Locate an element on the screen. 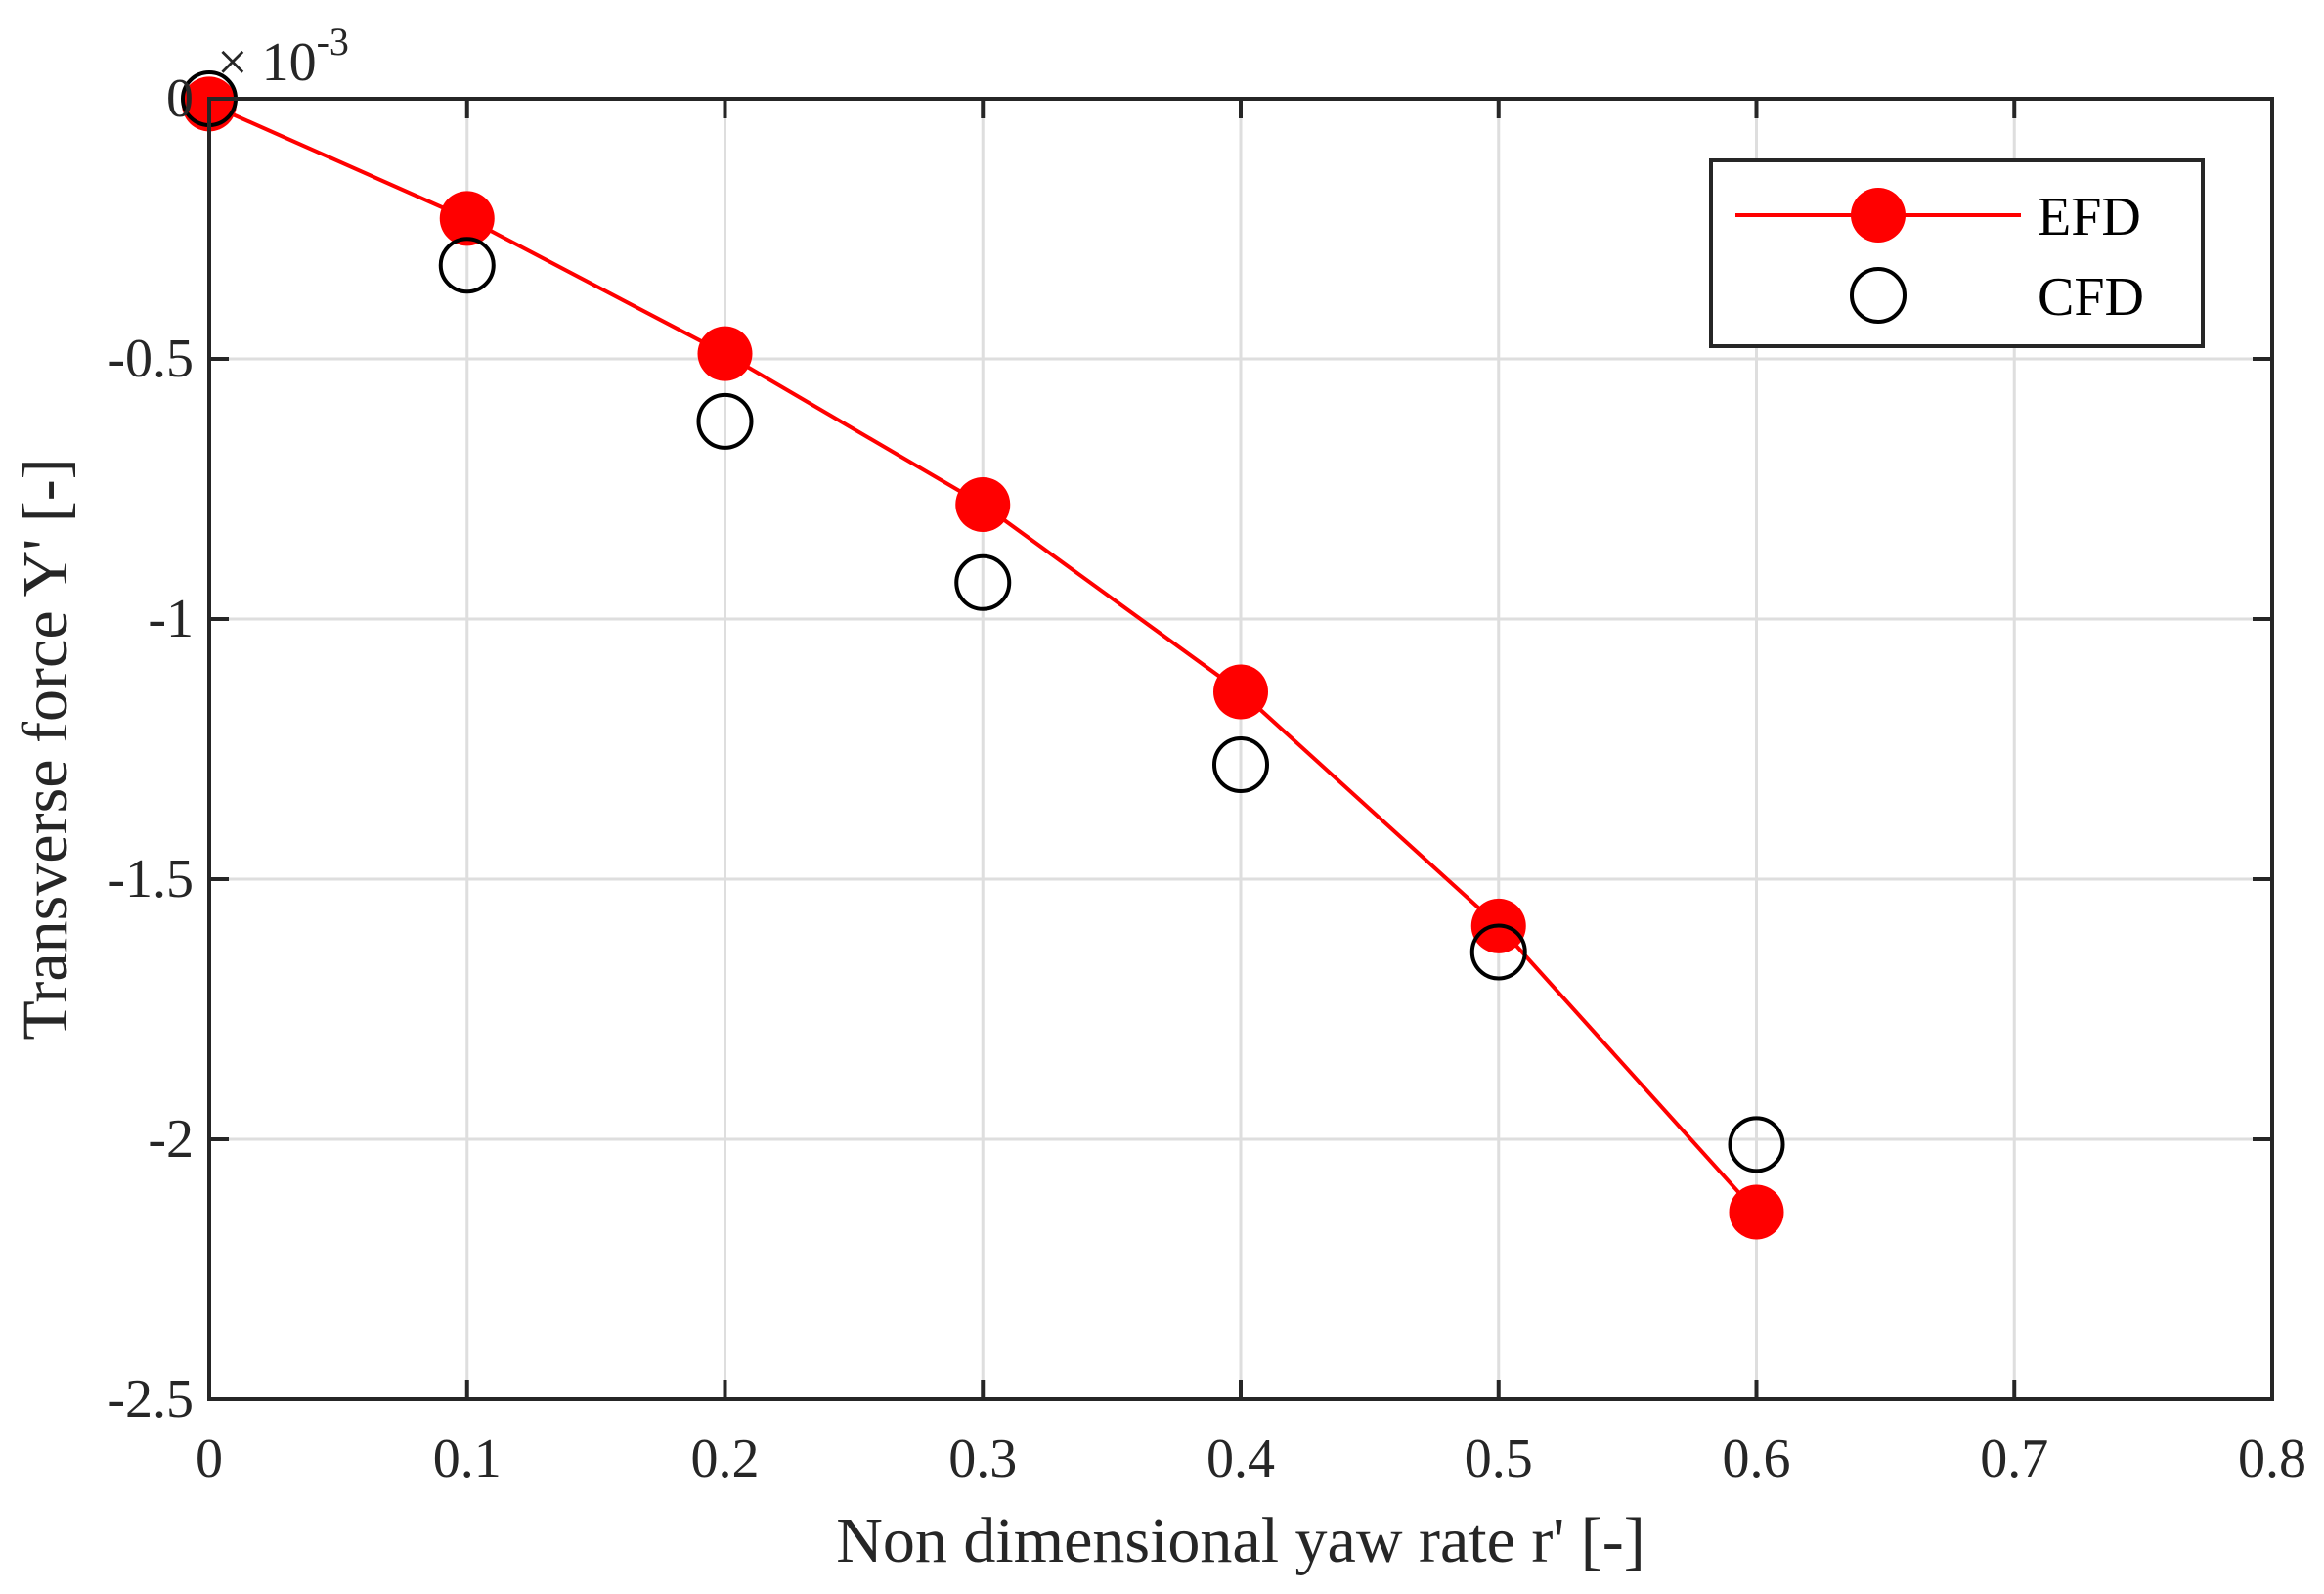  y-tick-label: -1.5 is located at coordinates (150, 879).